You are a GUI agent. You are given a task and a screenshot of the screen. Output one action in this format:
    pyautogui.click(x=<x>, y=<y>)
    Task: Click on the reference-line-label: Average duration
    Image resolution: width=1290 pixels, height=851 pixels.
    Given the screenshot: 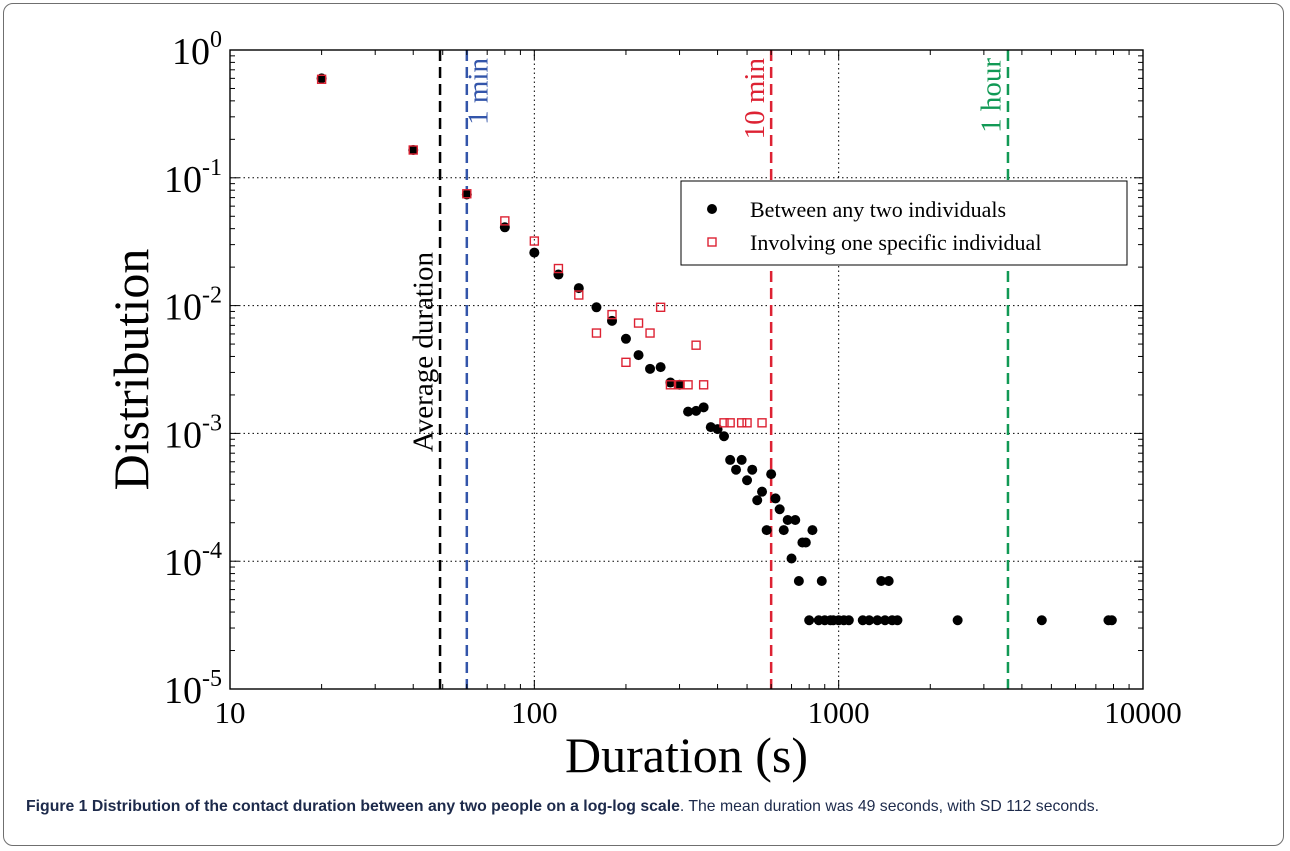 What is the action you would take?
    pyautogui.click(x=424, y=352)
    